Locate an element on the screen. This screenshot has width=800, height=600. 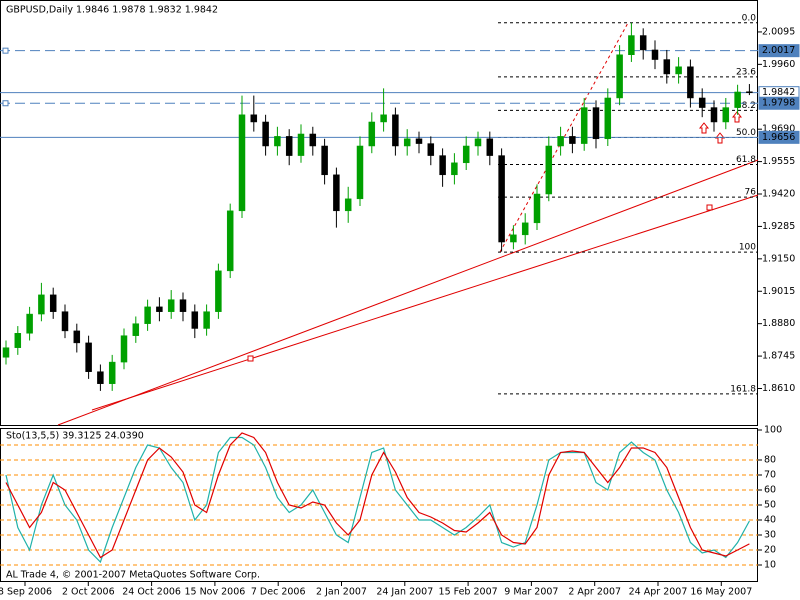
price-label: 1.9656 is located at coordinates (778, 137).